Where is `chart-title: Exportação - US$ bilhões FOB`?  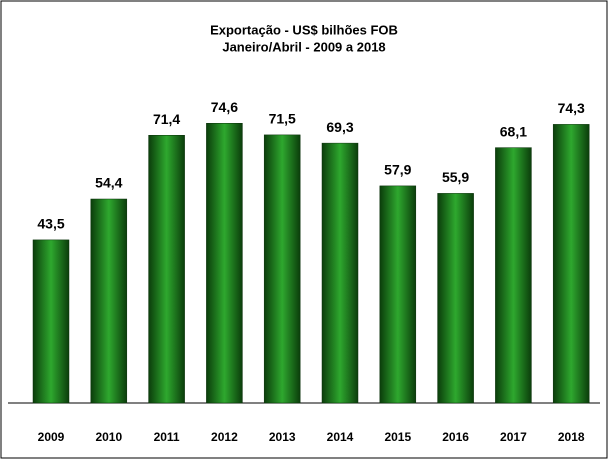 chart-title: Exportação - US$ bilhões FOB is located at coordinates (304, 29).